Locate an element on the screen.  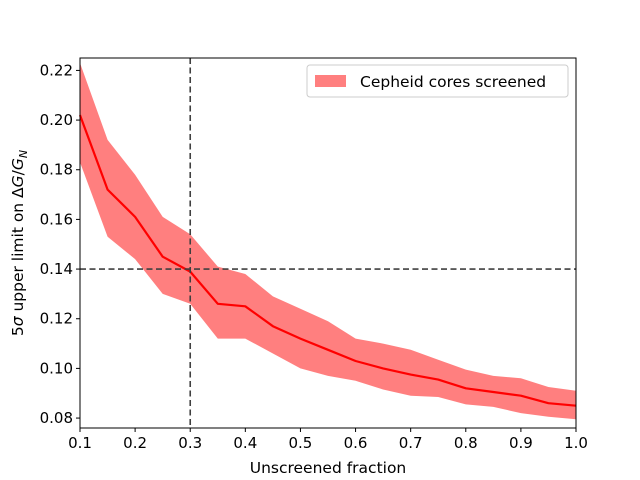
x-tick-label: 0.1 is located at coordinates (80, 443).